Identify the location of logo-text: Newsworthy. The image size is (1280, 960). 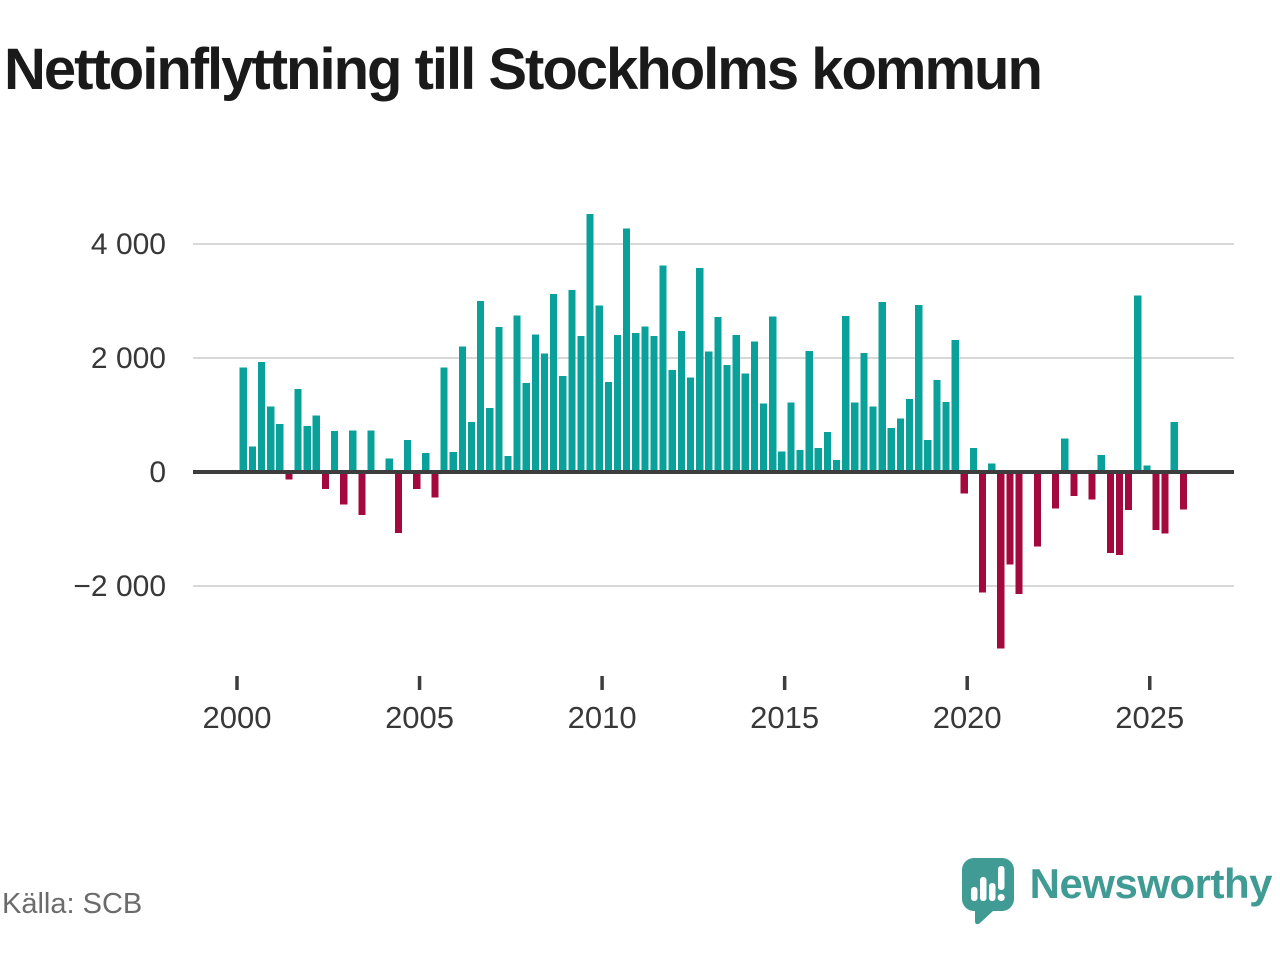
(1151, 883).